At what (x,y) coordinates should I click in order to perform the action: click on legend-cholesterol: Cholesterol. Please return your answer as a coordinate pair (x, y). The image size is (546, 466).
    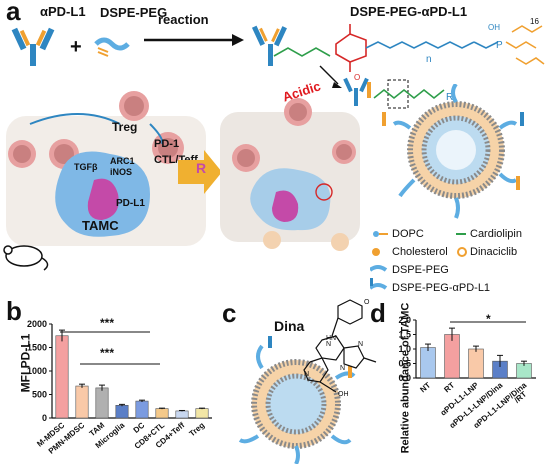
    Looking at the image, I should click on (420, 252).